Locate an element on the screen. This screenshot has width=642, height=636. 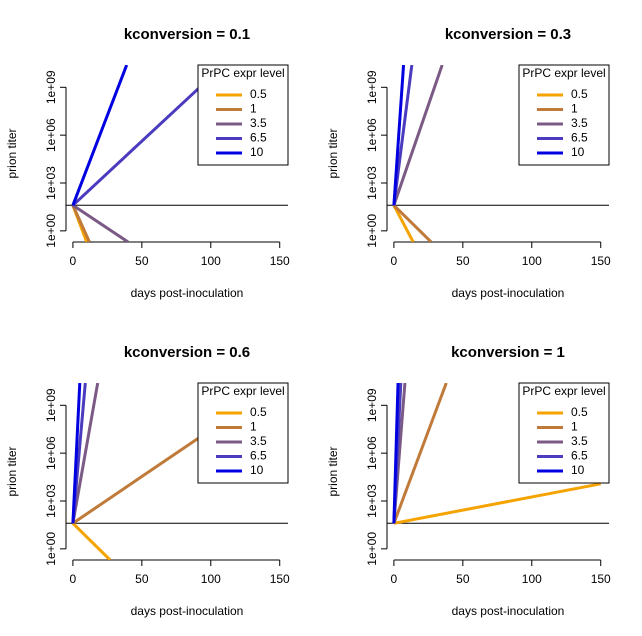
panel-title: kconversion = 0.3 is located at coordinates (508, 34).